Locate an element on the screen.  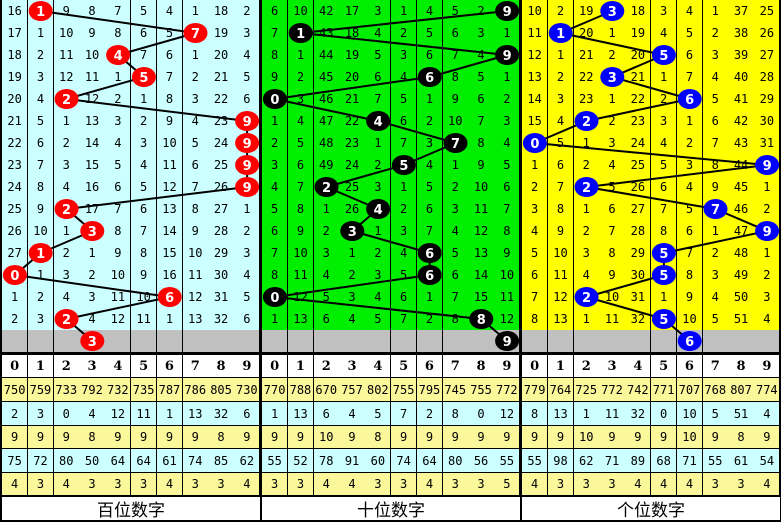
omission-cell: 17 is located at coordinates (15, 33).